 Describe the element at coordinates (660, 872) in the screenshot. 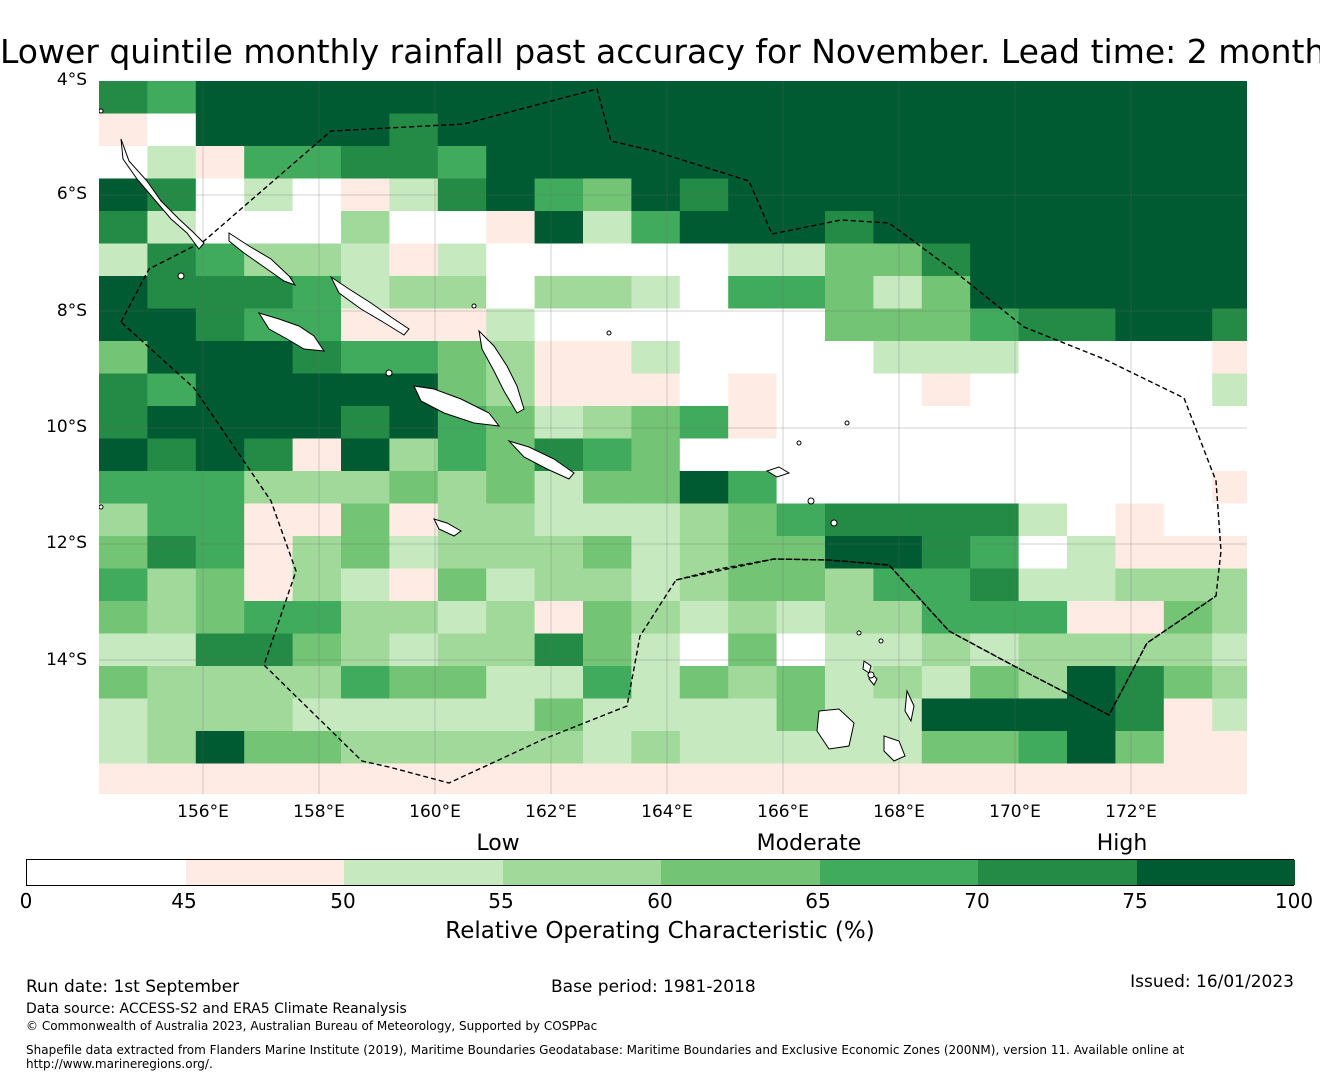

I see `colorbar` at that location.